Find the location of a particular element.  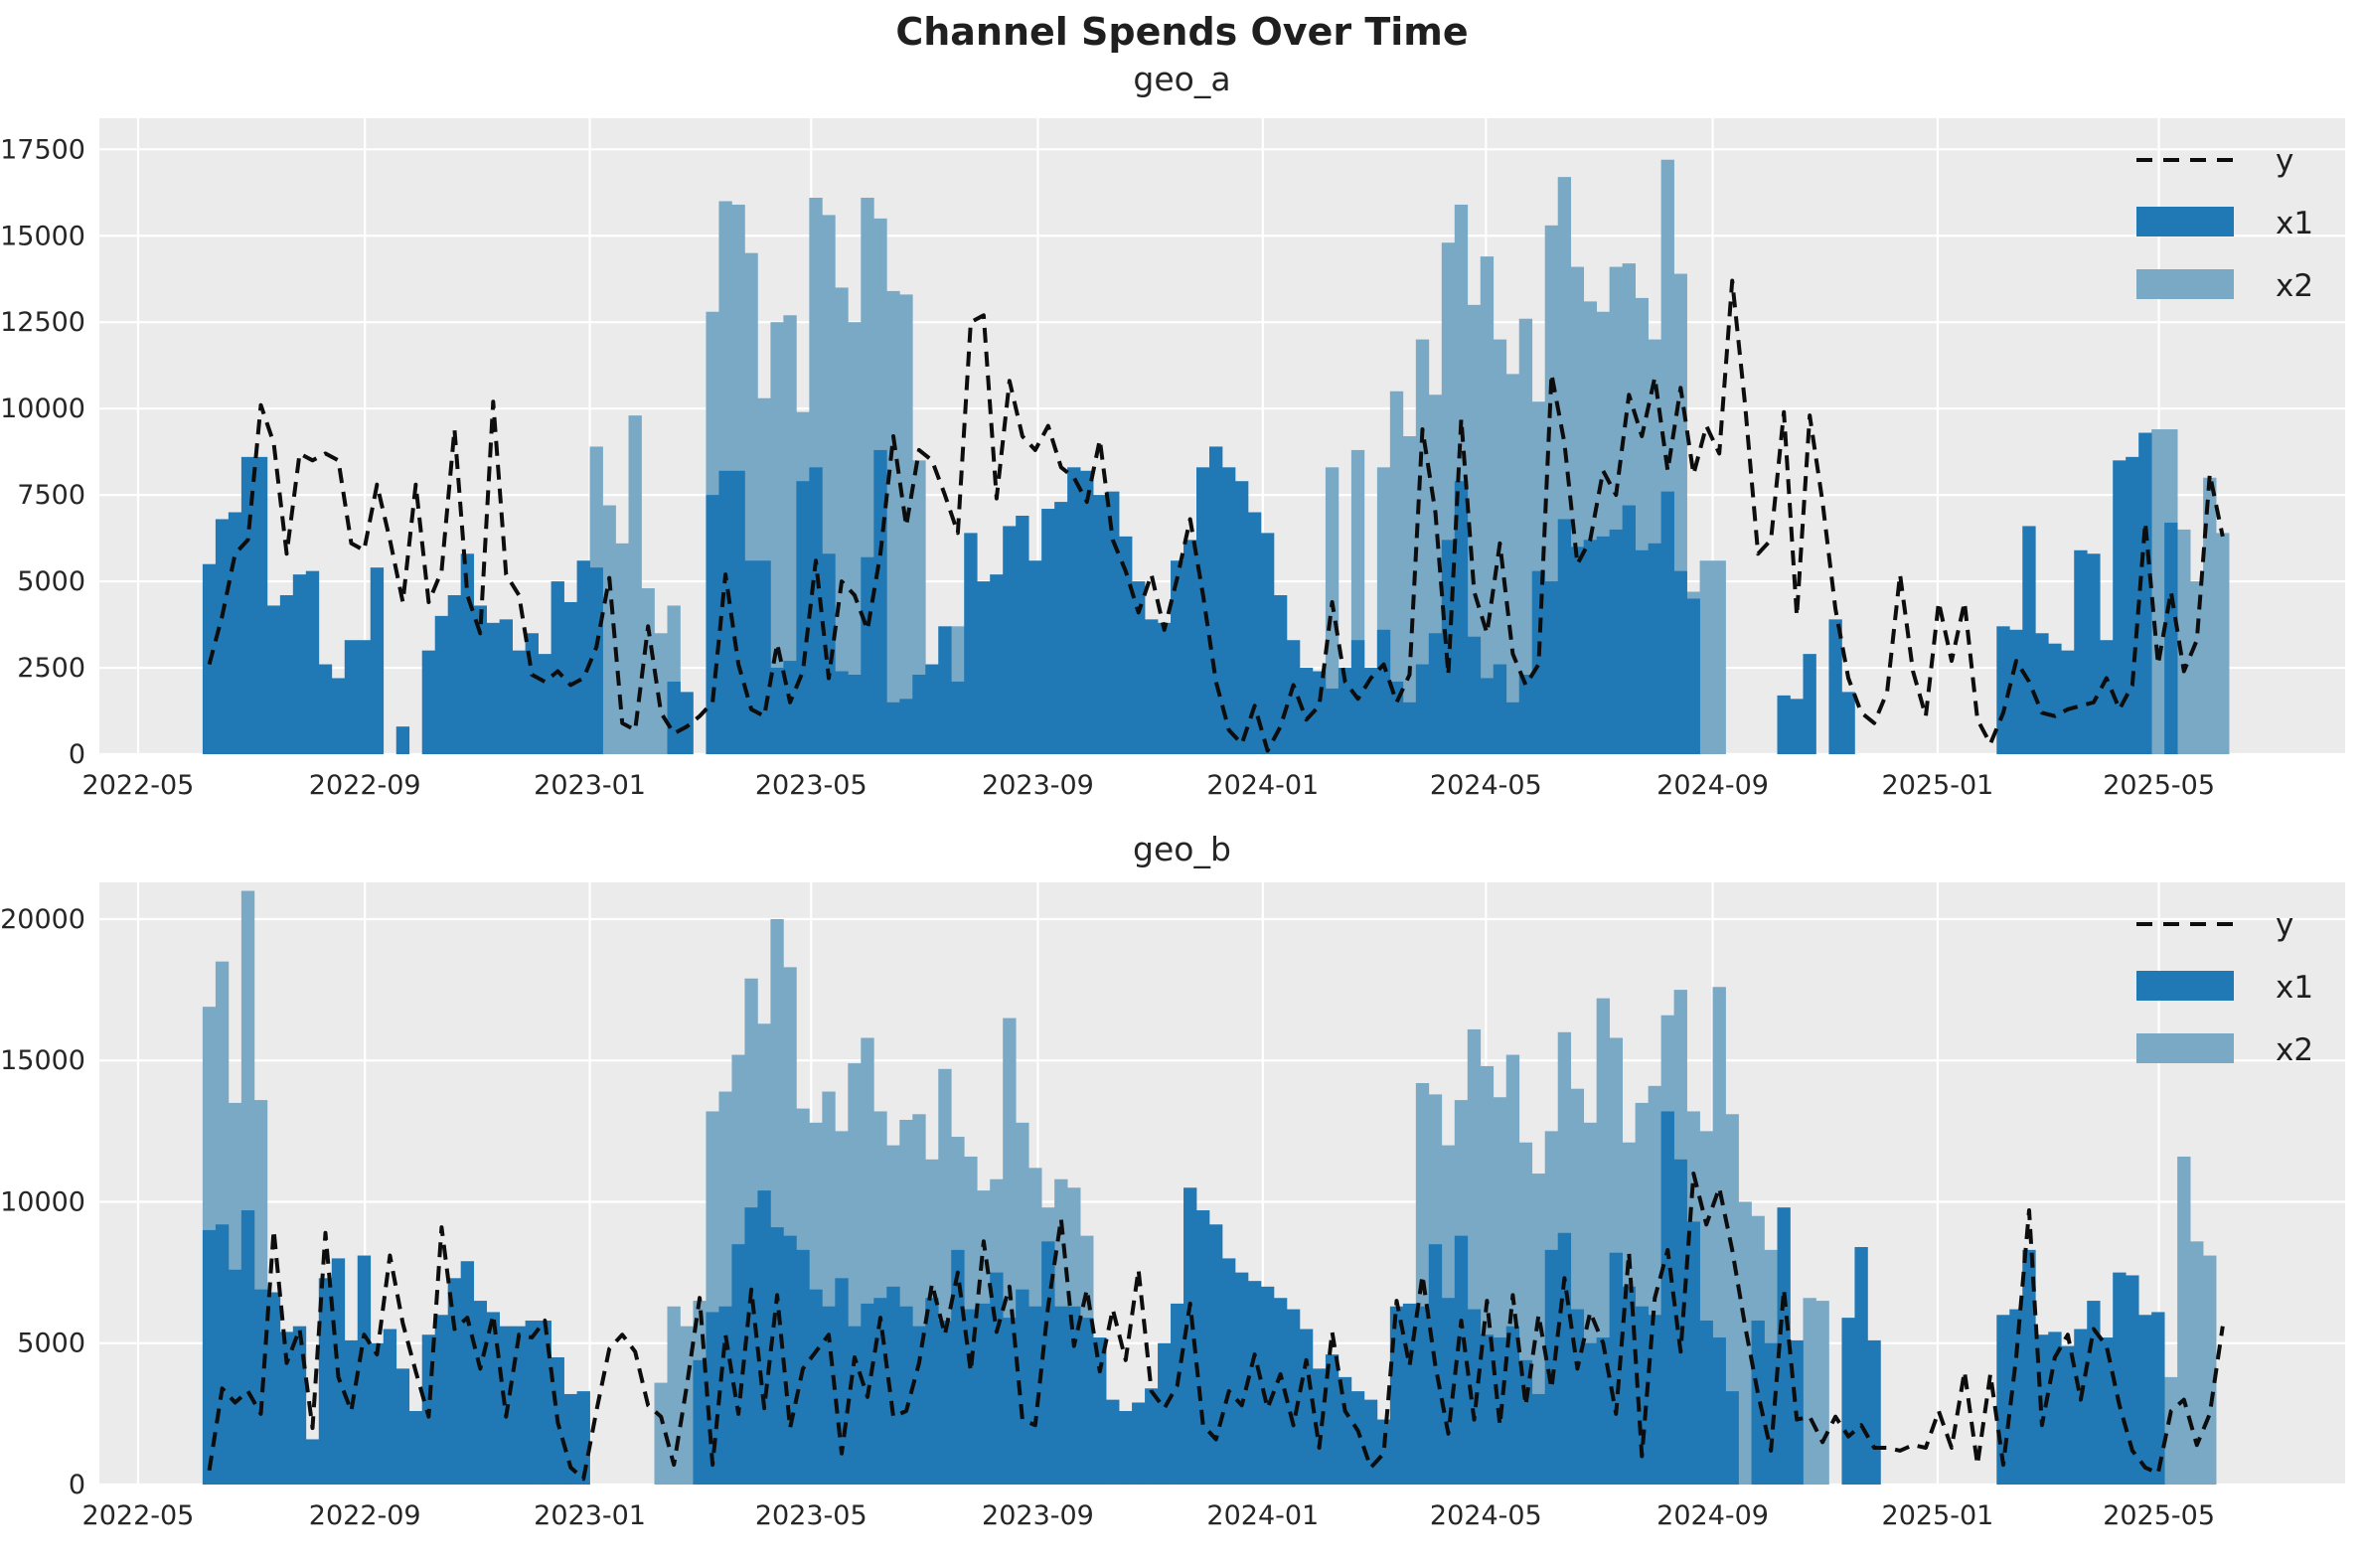

y-tick-label: 7500 is located at coordinates (51, 496).